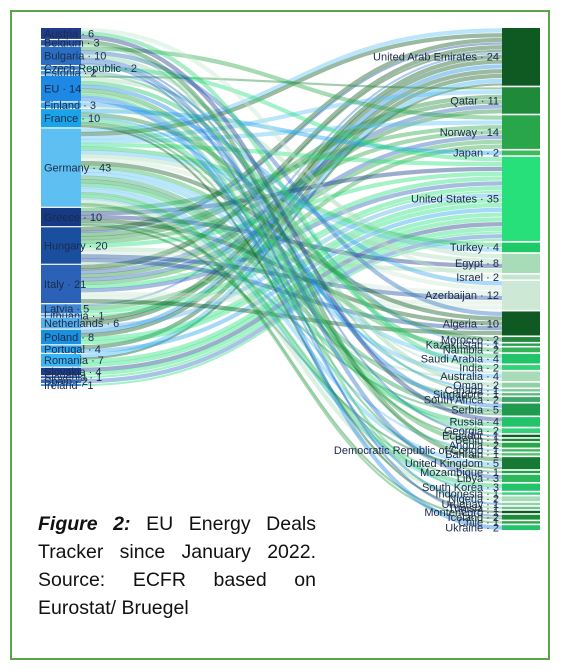 The image size is (566, 672). I want to click on target-label-south-africa: South Africa · 2, so click(461, 400).